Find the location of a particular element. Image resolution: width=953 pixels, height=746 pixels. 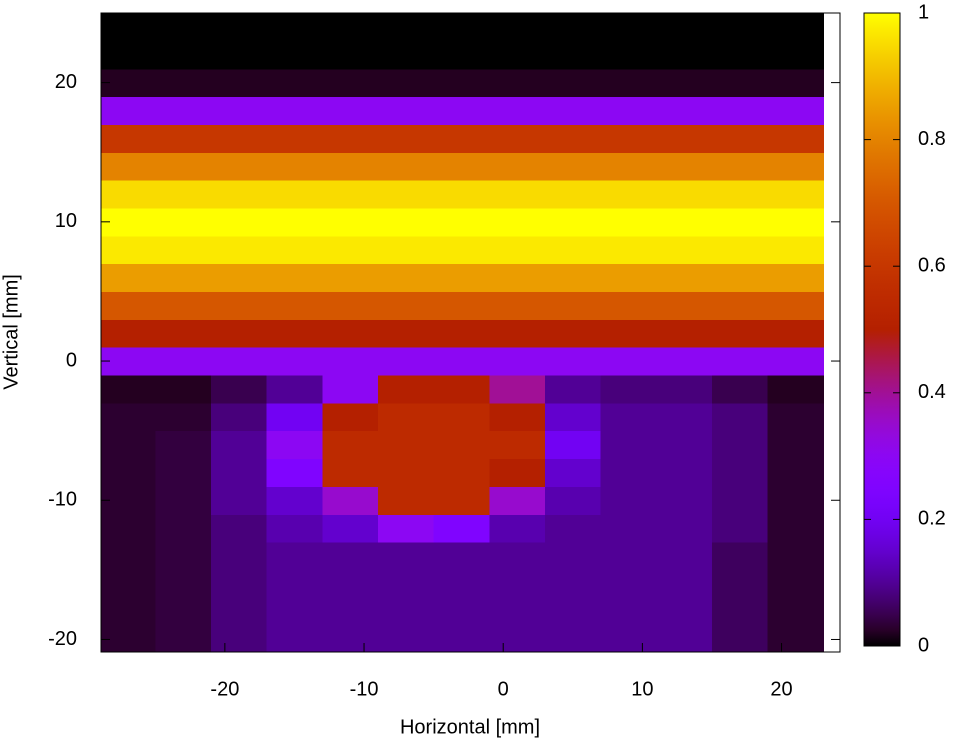

colorbar-tick-label: 0 is located at coordinates (923, 645).